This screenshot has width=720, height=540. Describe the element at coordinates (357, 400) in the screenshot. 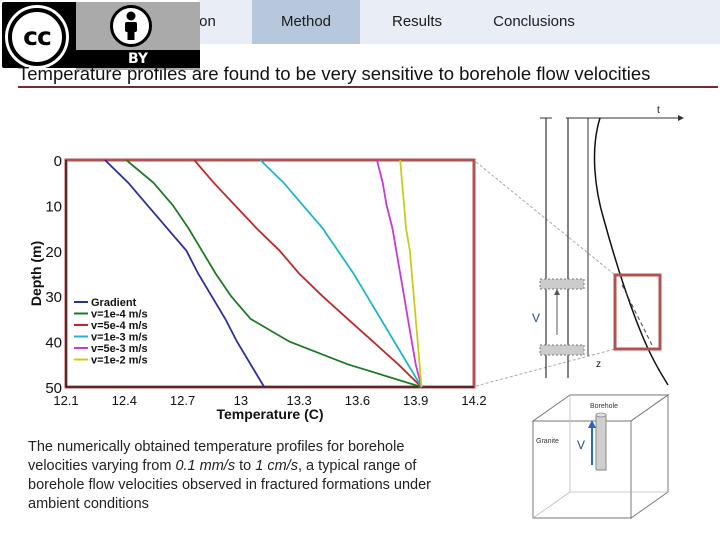

I see `x-tick-label: 13.6` at that location.